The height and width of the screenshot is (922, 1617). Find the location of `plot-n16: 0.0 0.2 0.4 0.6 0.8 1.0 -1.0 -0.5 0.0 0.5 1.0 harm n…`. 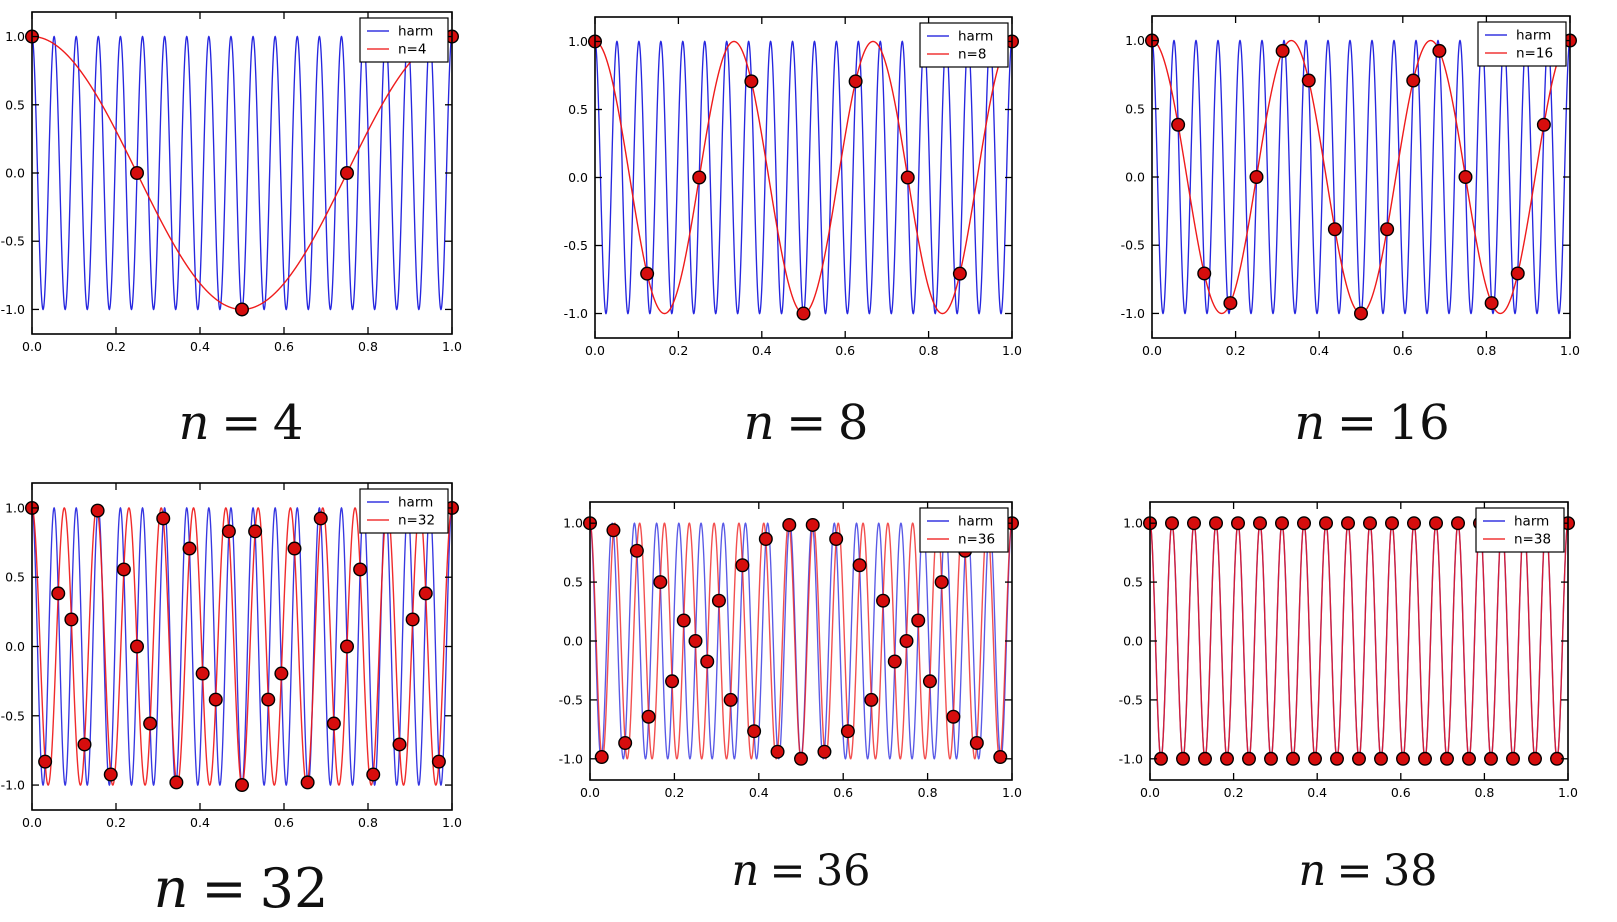

plot-n16: 0.0 0.2 0.4 0.6 0.8 1.0 -1.0 -0.5 0.0 0.5 1.0 harm n… is located at coordinates (1352, 188).